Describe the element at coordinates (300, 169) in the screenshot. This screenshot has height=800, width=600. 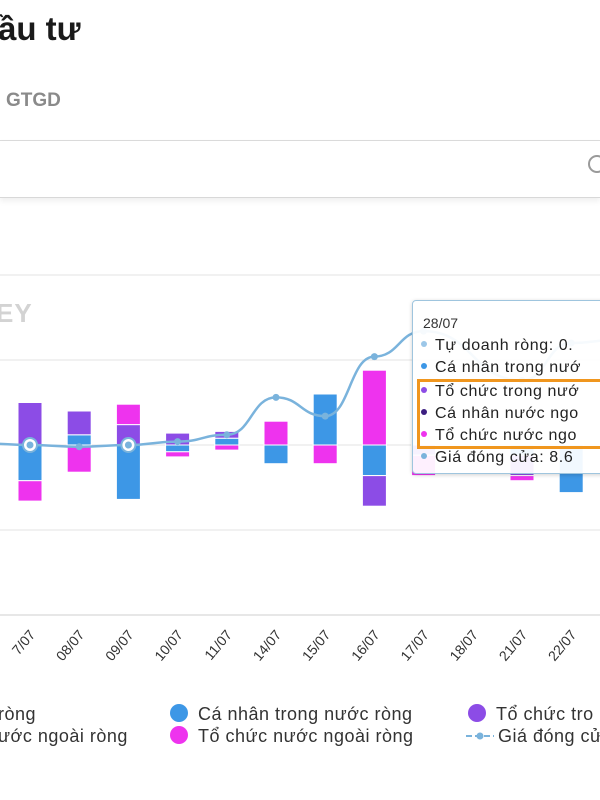
I see `filter-bar` at that location.